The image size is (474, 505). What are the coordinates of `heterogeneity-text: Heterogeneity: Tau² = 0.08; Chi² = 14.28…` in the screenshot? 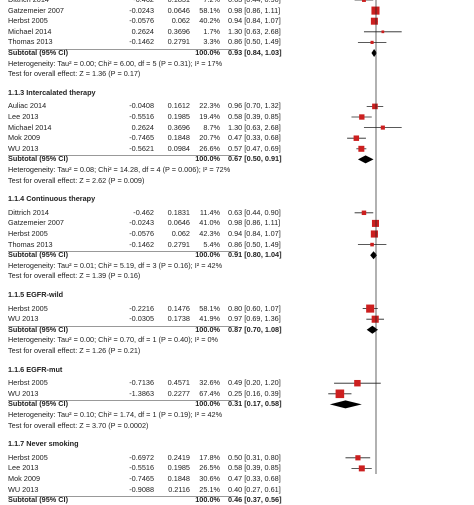 It's located at (119, 169).